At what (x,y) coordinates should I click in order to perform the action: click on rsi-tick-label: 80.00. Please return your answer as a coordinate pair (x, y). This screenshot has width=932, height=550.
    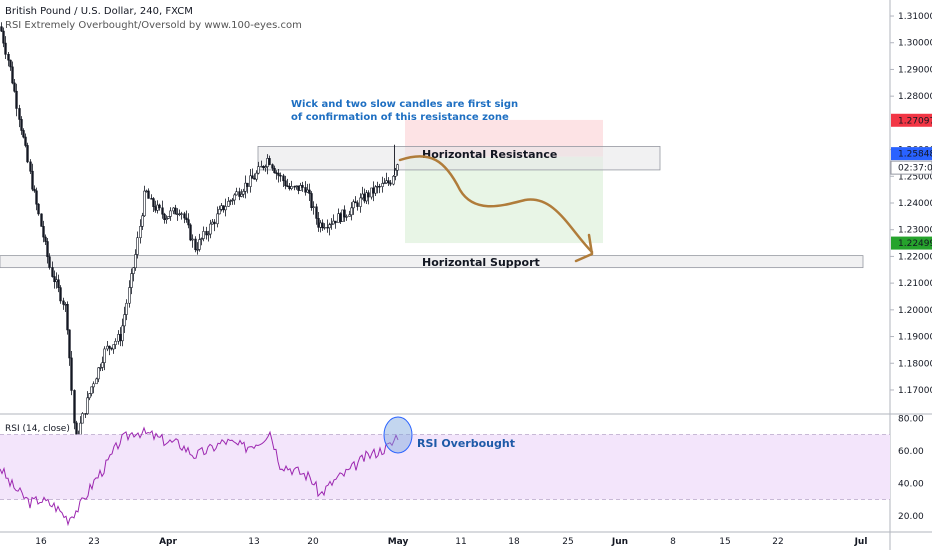
    Looking at the image, I should click on (911, 419).